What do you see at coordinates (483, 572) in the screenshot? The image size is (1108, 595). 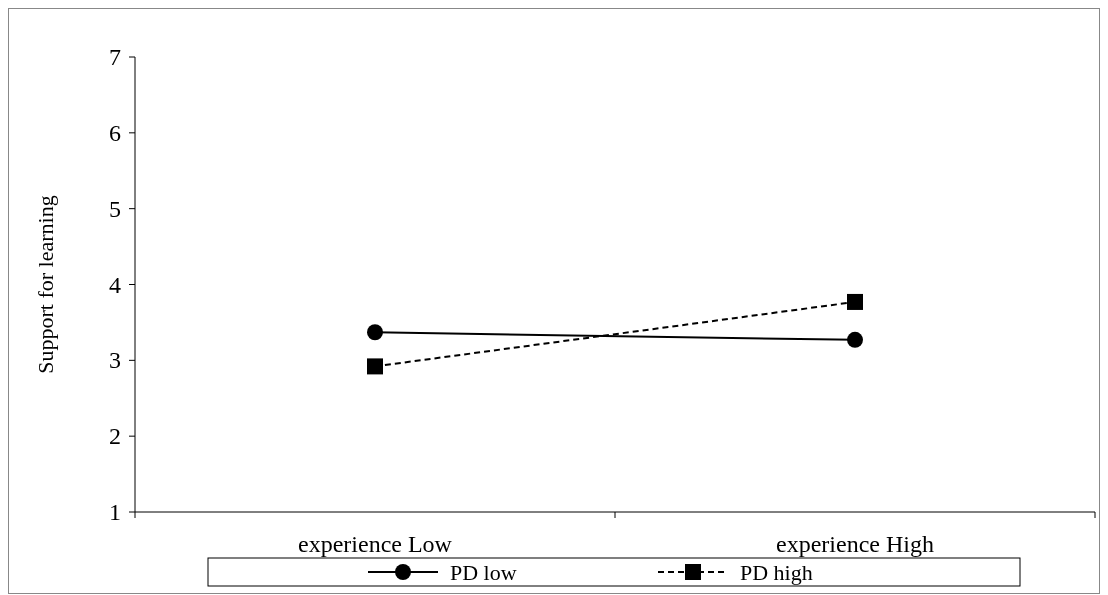 I see `legend-label: PD low` at bounding box center [483, 572].